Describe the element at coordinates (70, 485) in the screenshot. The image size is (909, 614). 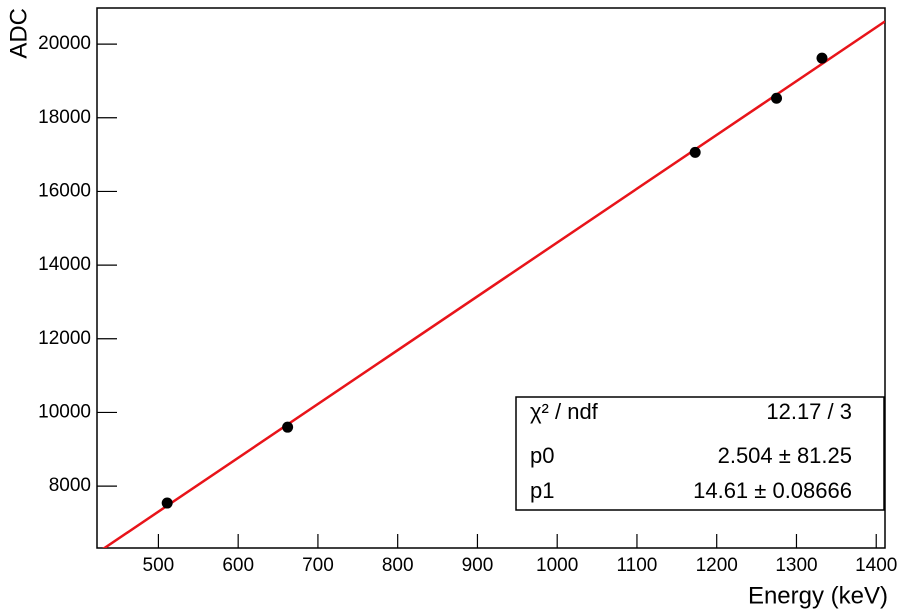
I see `y-tick-label: 8000` at that location.